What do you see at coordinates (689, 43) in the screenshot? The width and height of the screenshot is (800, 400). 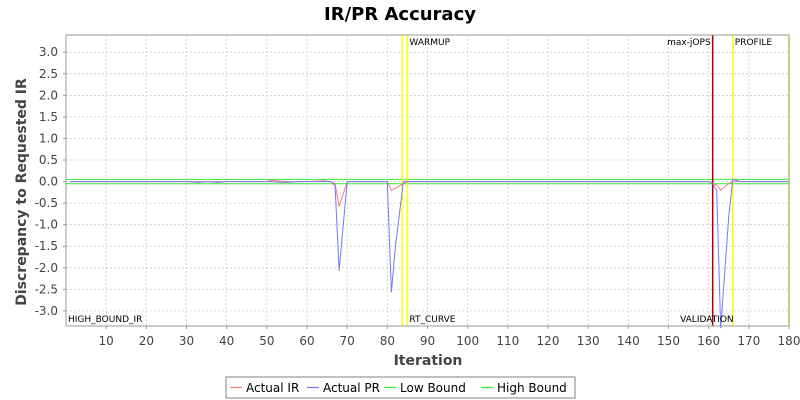 I see `event-marker-label: max-jOPS` at bounding box center [689, 43].